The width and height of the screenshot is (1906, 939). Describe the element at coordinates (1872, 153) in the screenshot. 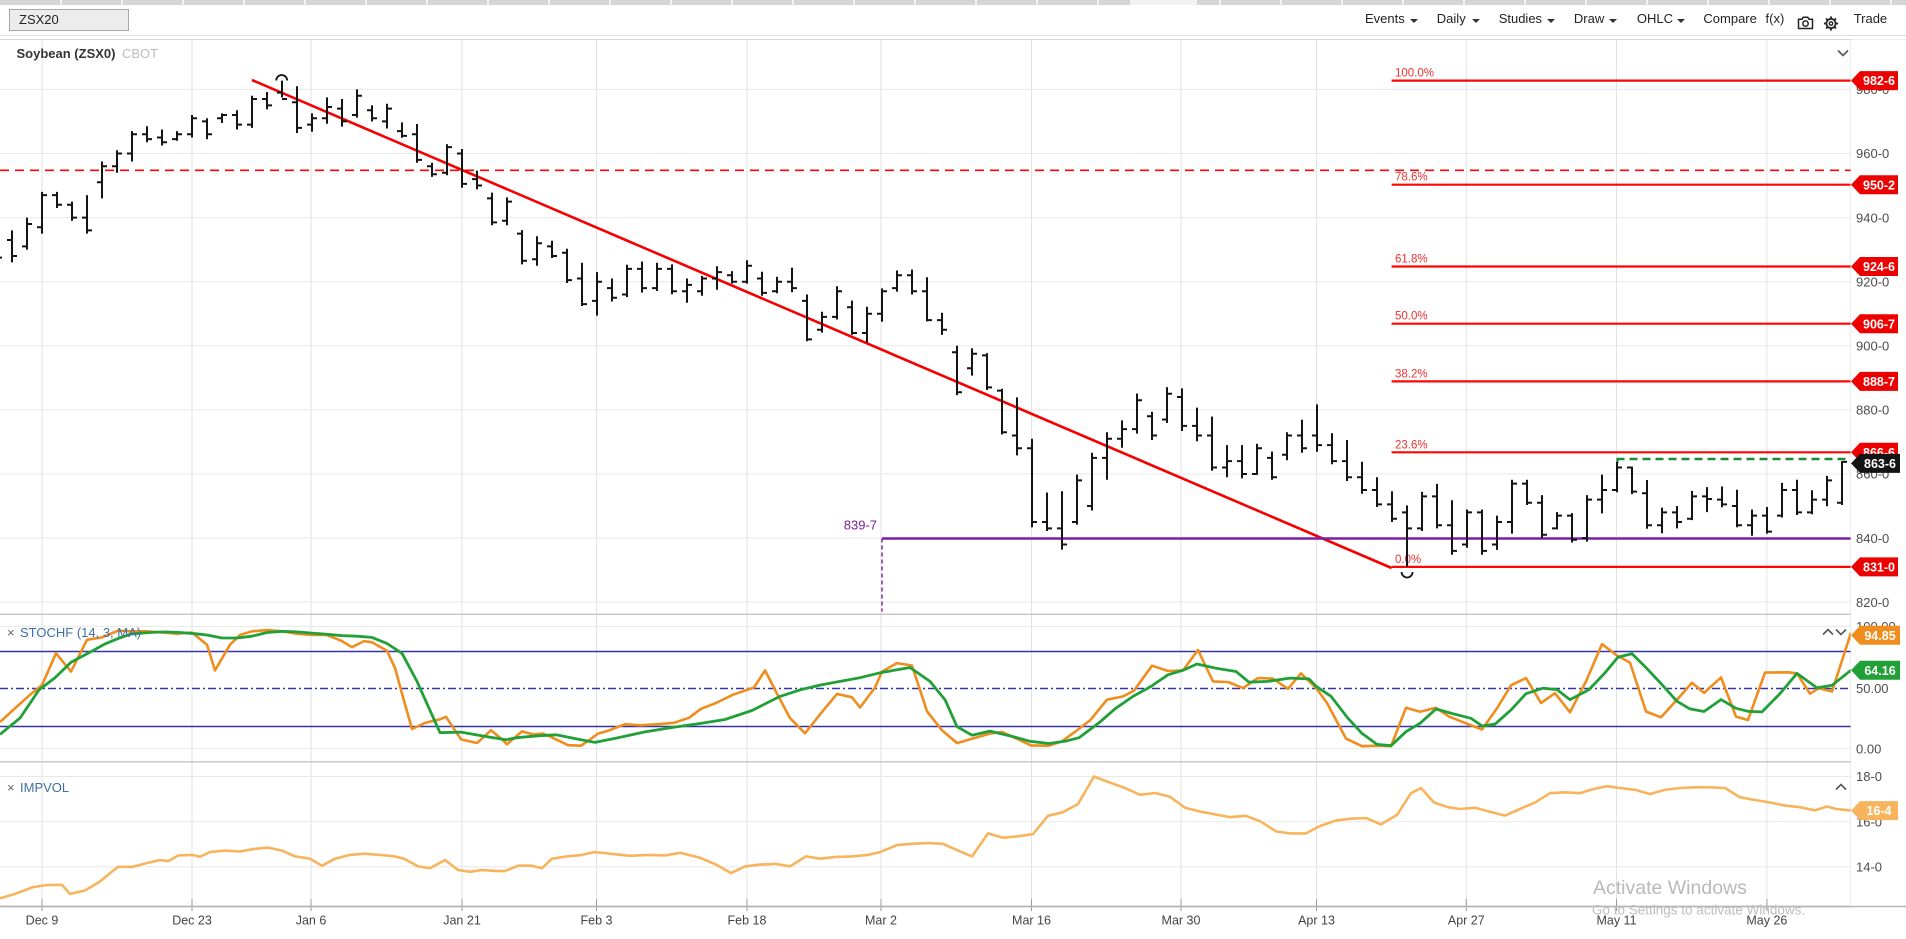

I see `svg-text: 960-0` at that location.